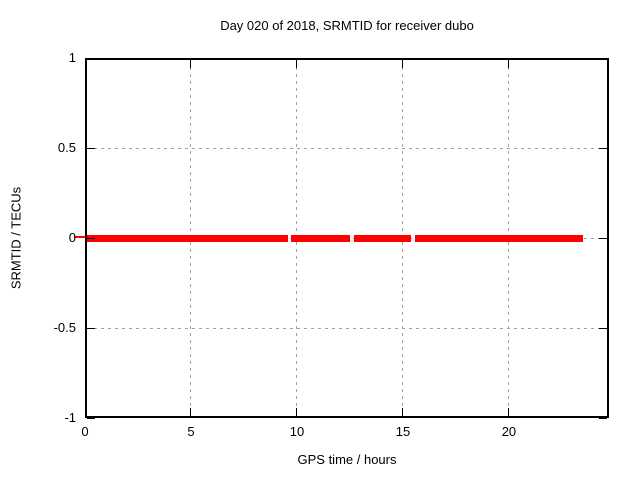 The image size is (640, 480). Describe the element at coordinates (403, 431) in the screenshot. I see `x-tick-label: 15` at that location.